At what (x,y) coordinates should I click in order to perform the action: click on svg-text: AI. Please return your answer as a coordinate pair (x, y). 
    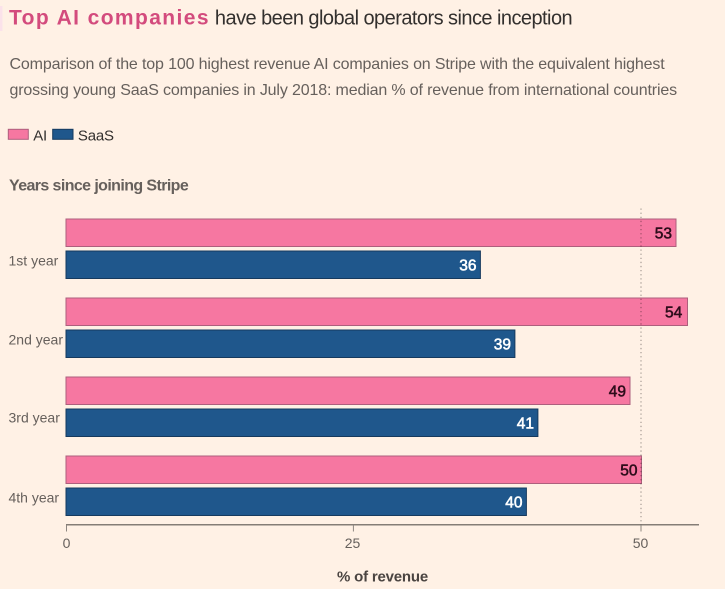
    Looking at the image, I should click on (40, 136).